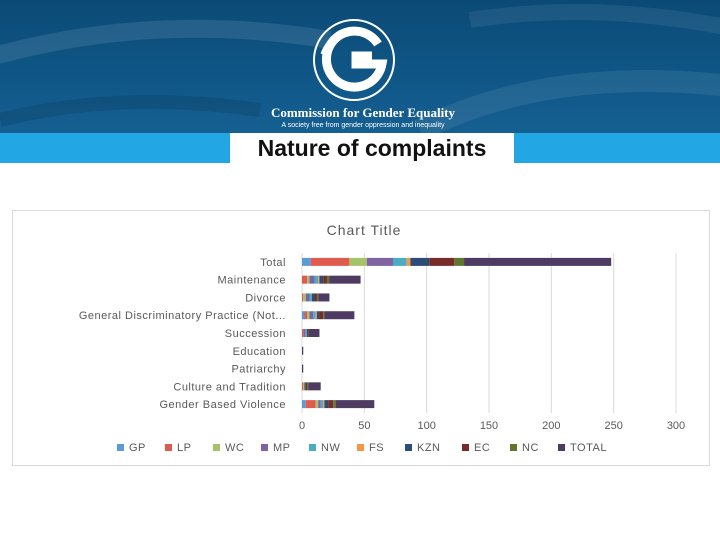 The width and height of the screenshot is (720, 540). What do you see at coordinates (551, 426) in the screenshot?
I see `x-tick-label: 200` at bounding box center [551, 426].